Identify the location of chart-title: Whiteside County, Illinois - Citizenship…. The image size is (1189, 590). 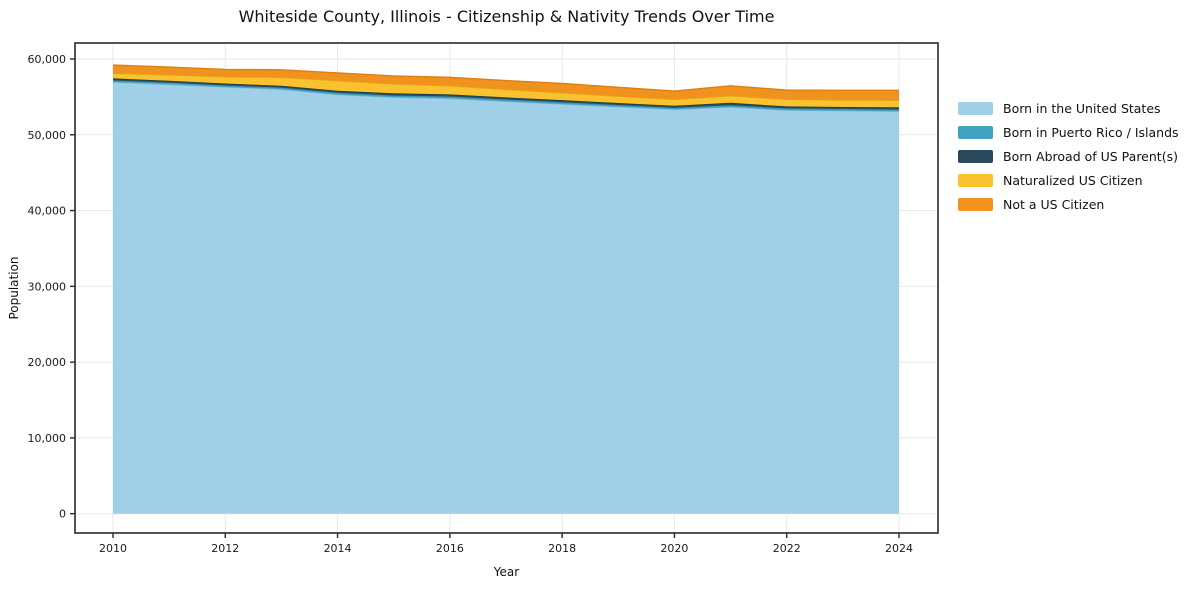
(506, 16).